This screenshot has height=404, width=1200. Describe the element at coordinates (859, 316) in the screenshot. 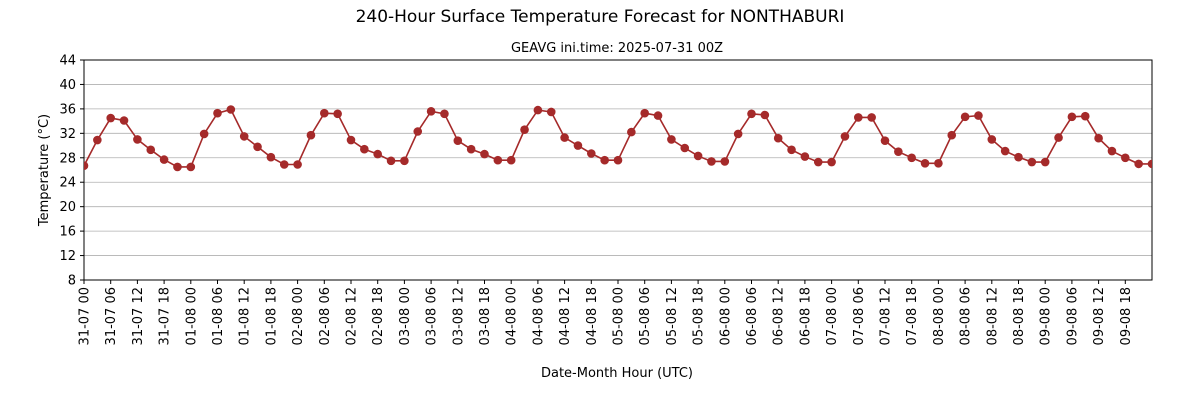

I see `x-tick-label: 07-08 06` at that location.